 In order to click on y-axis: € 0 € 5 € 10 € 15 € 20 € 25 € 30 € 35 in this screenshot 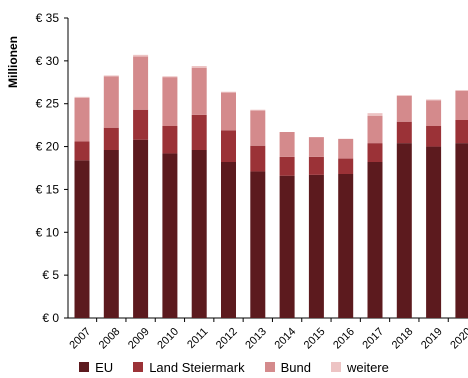, I will do `click(52, 168)`.